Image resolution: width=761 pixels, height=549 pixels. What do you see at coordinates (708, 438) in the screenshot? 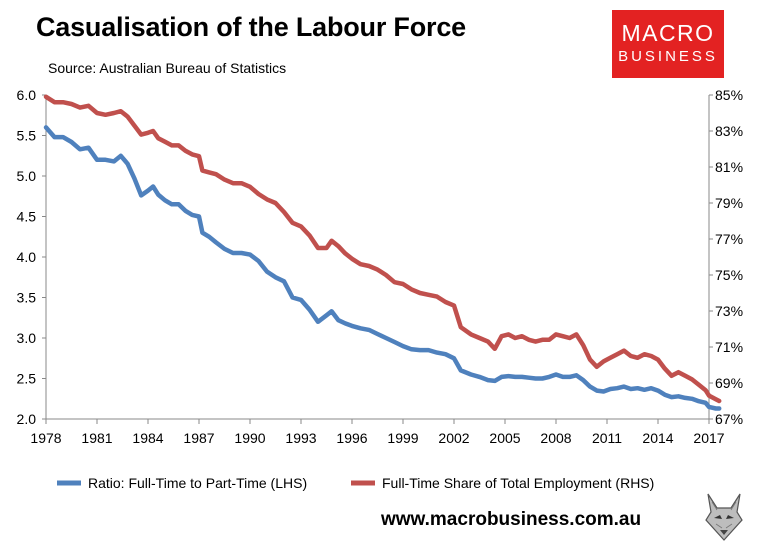
I see `x-tick-label: 2017` at bounding box center [708, 438].